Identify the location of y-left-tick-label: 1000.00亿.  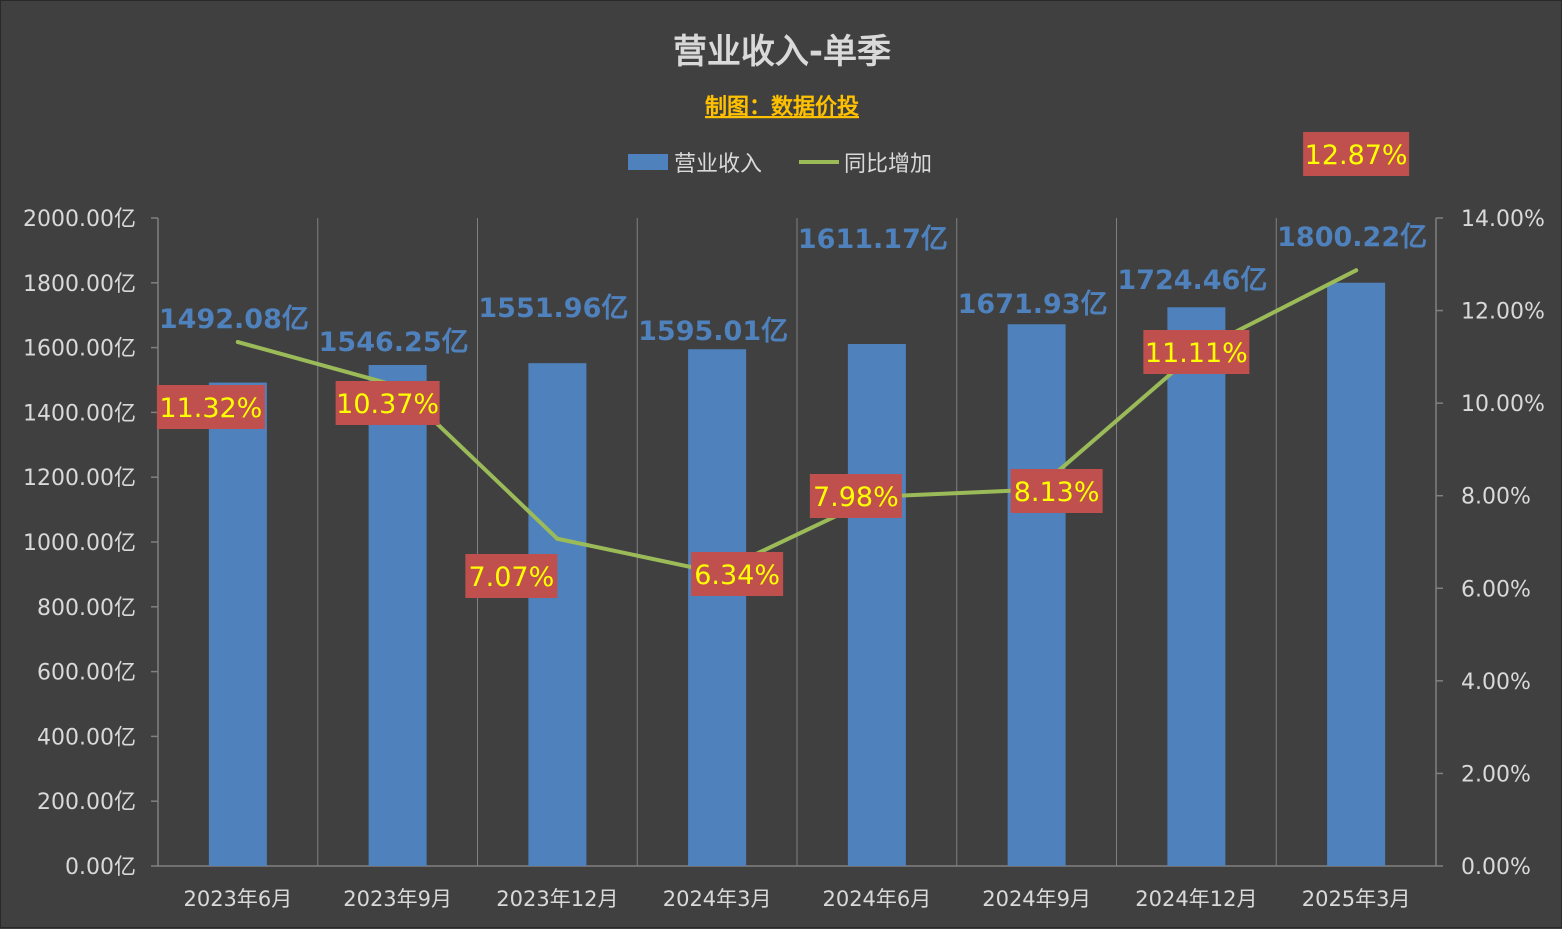
(79, 543).